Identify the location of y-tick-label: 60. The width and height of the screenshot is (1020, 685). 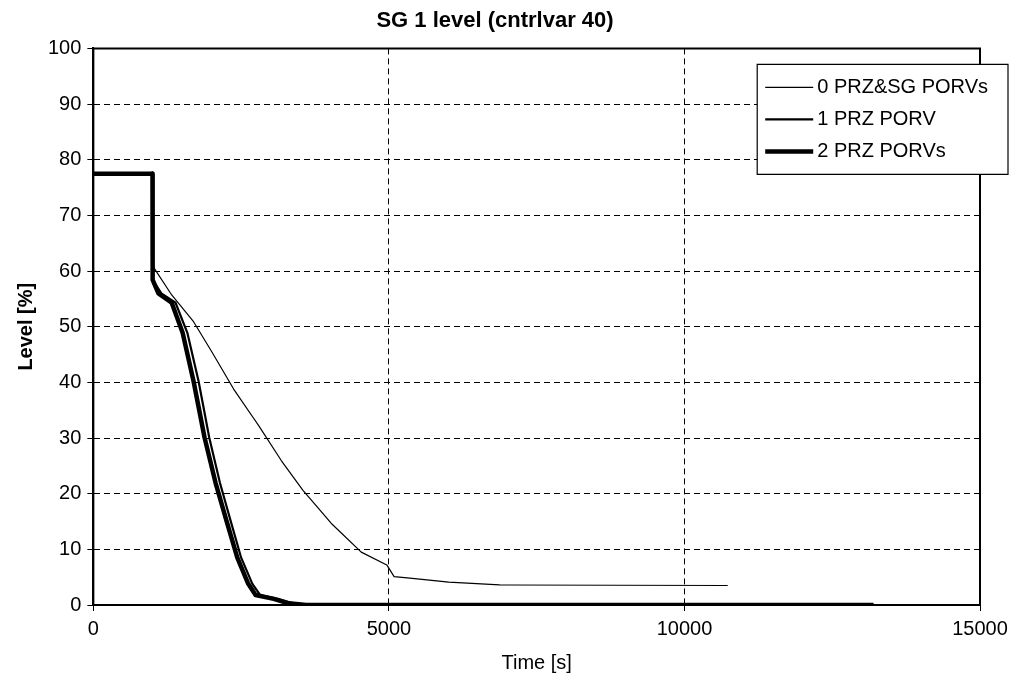
(70, 269).